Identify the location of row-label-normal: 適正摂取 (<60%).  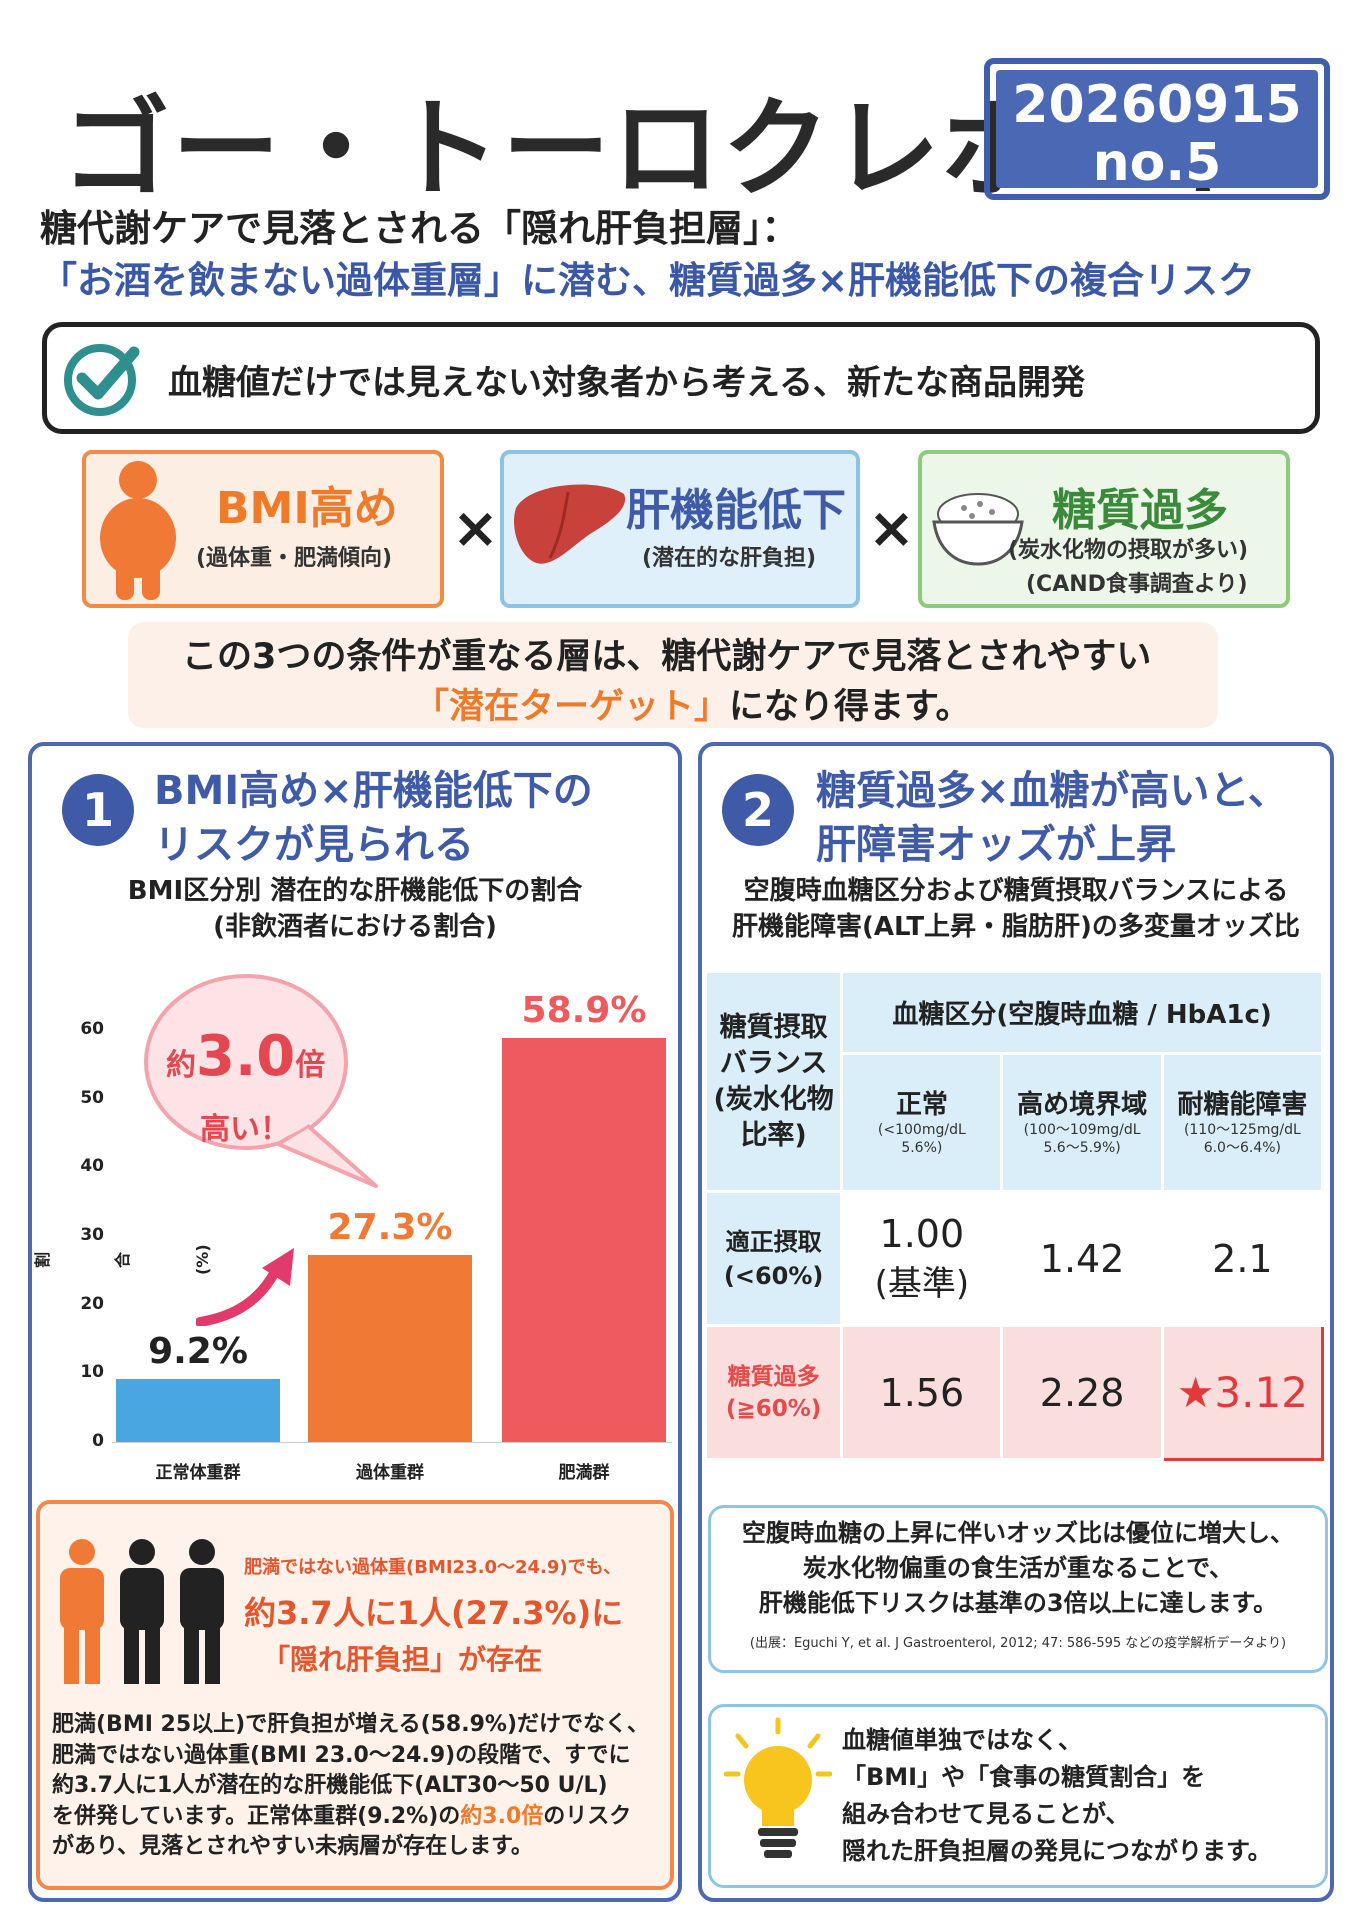
(773, 1258).